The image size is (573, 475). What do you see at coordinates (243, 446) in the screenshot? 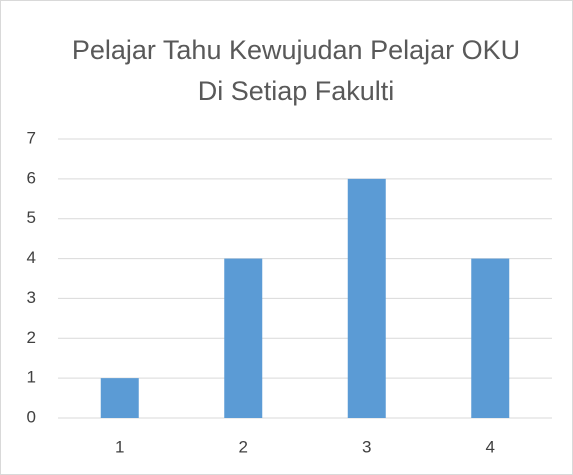
I see `x-tick-label: 2` at bounding box center [243, 446].